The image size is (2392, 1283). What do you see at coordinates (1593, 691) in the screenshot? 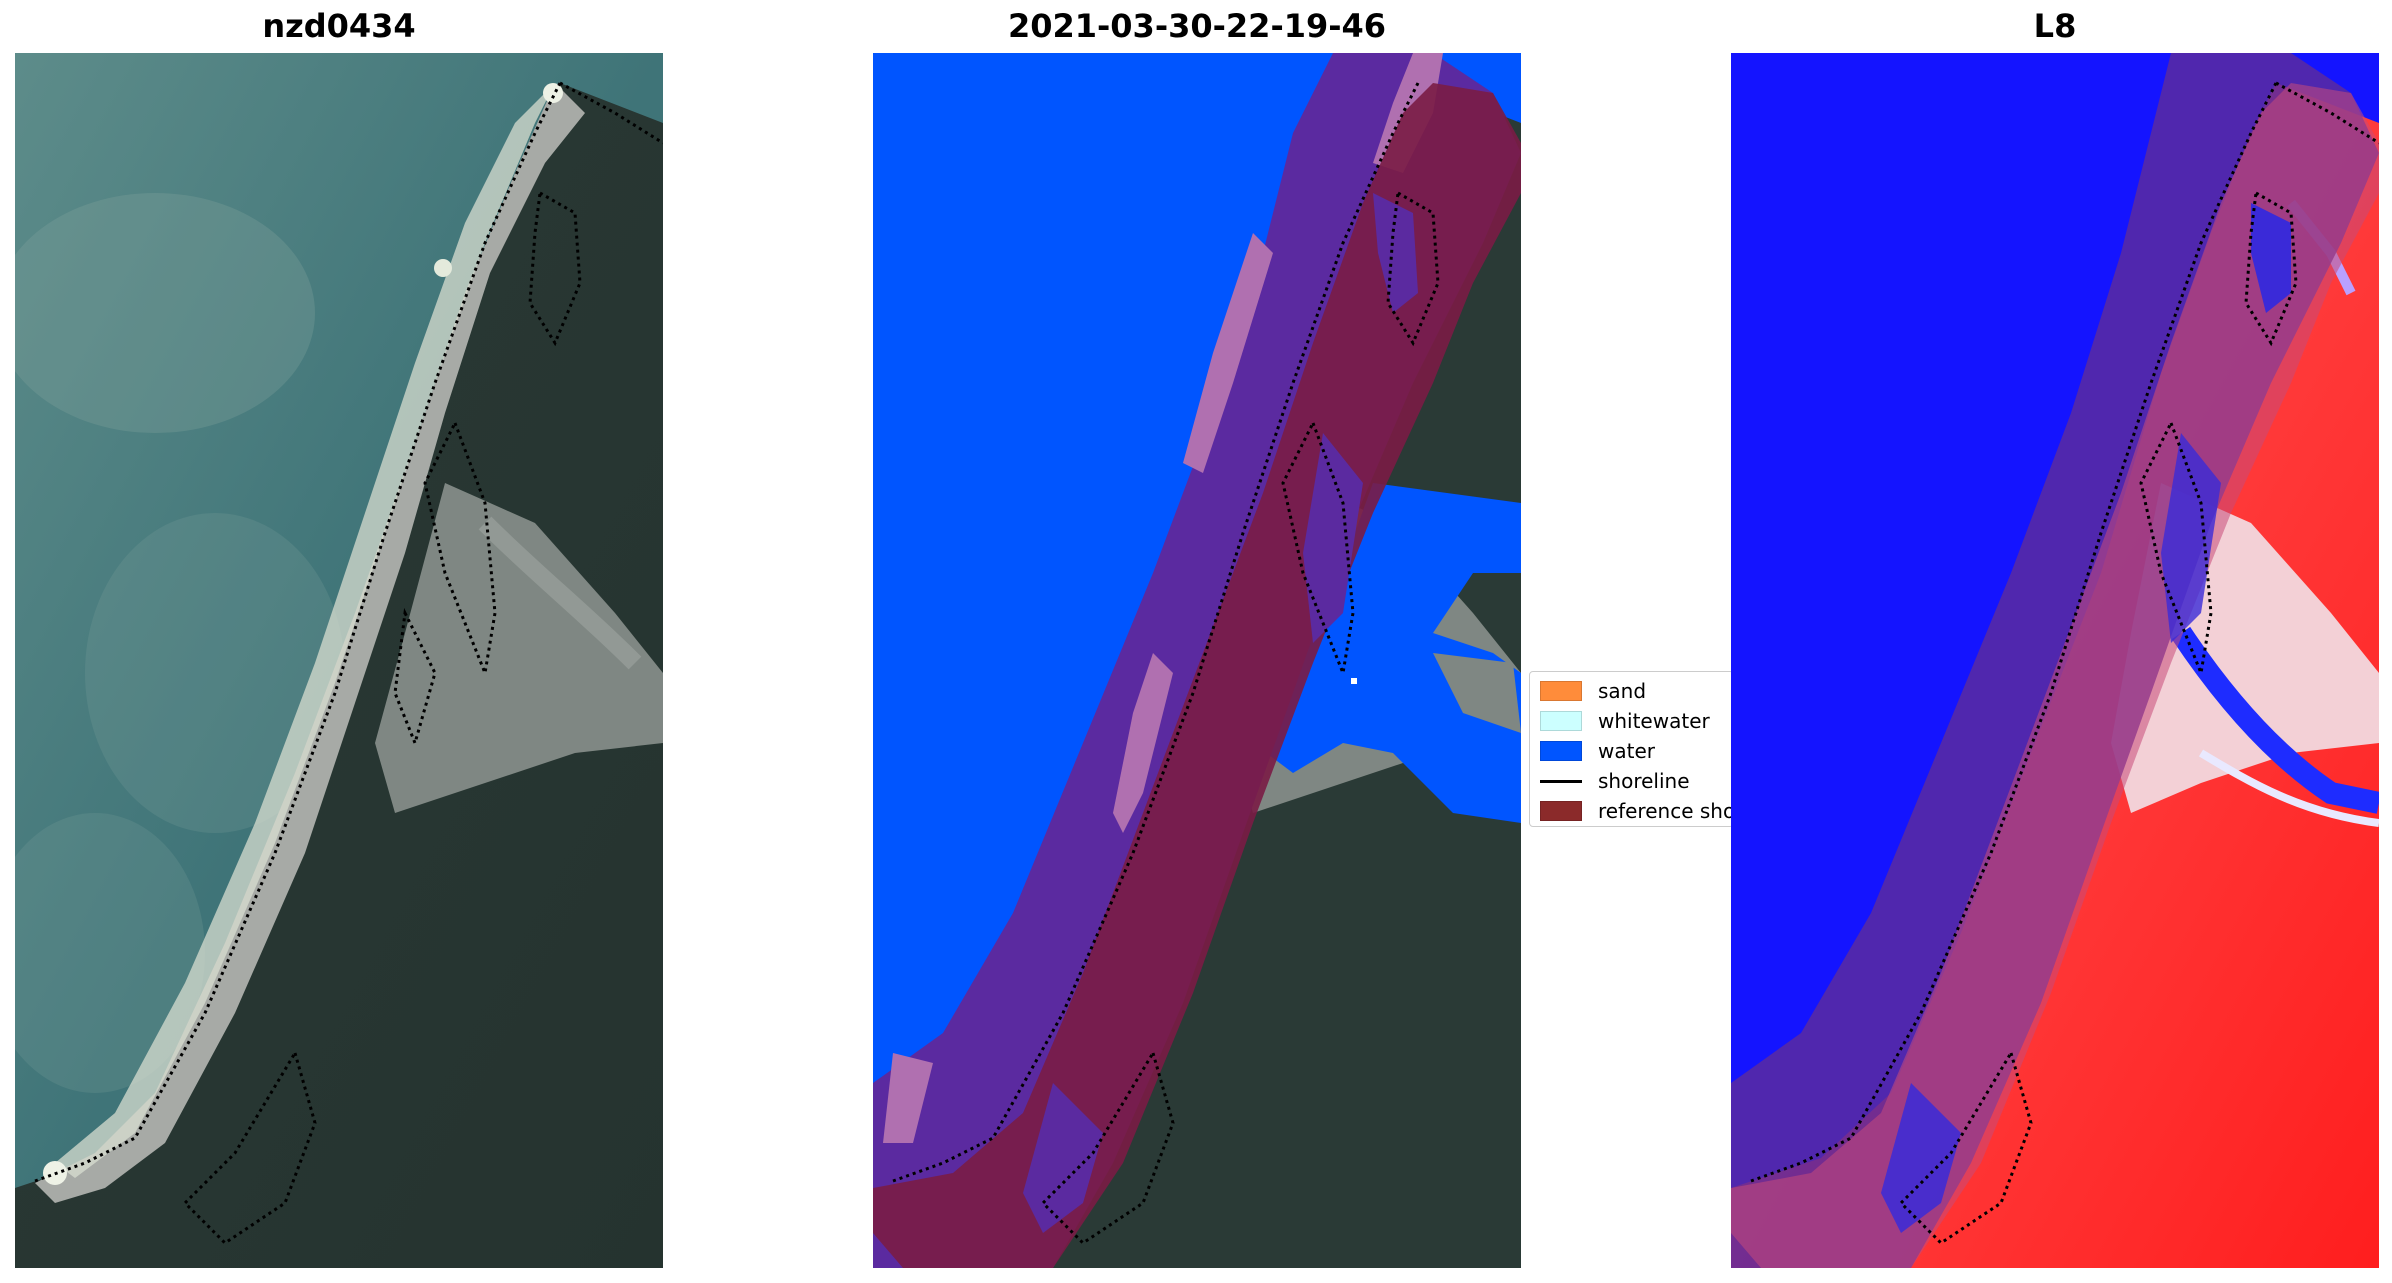
I see `legend-item-sand: sand` at bounding box center [1593, 691].